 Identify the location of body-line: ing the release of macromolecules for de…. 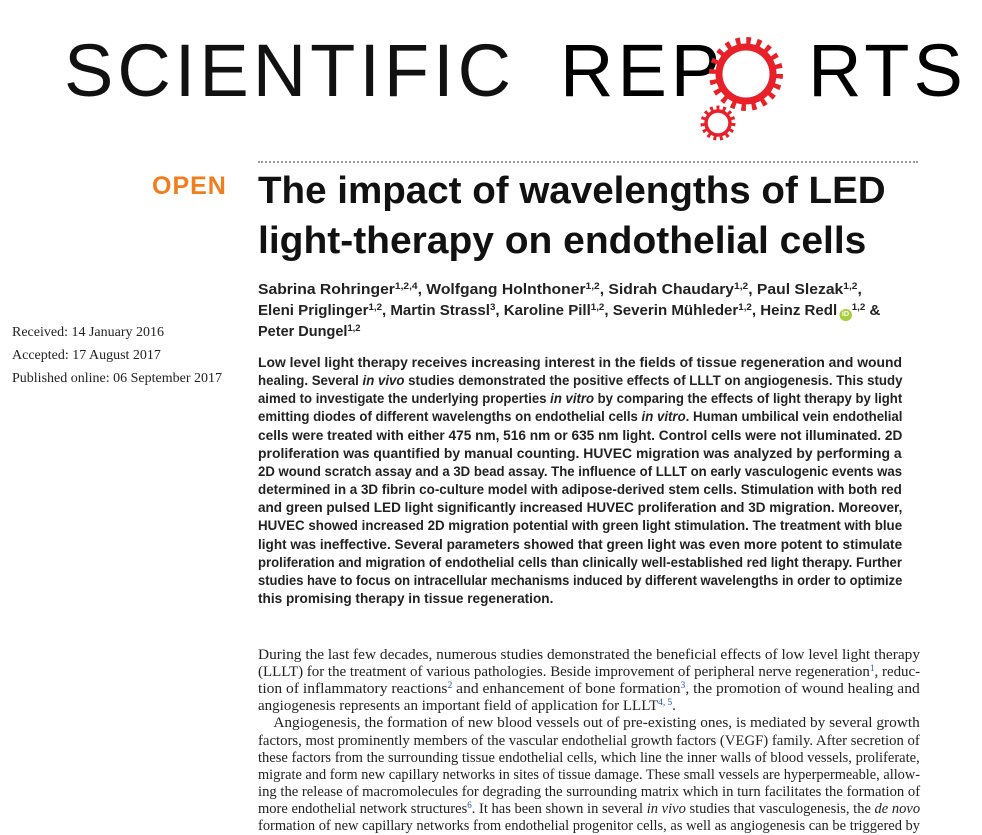
(589, 792).